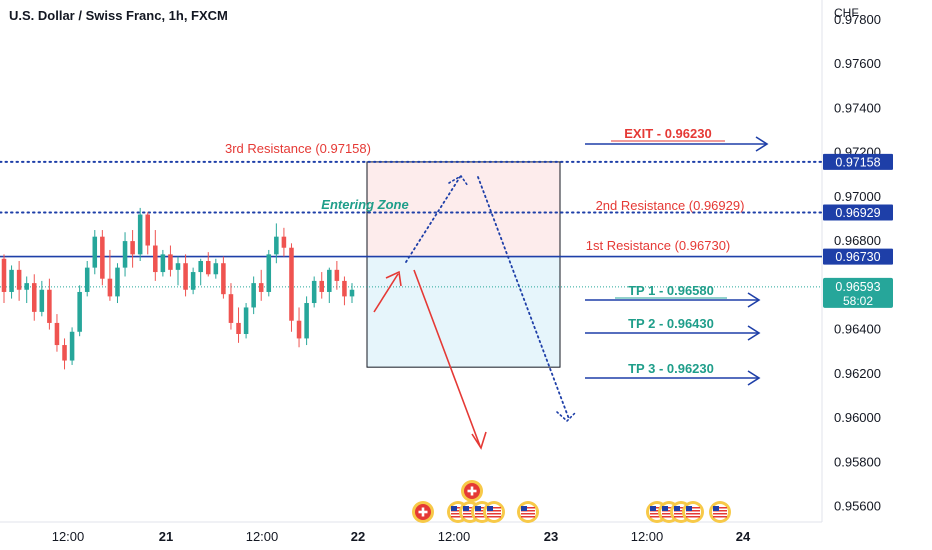  Describe the element at coordinates (846, 13) in the screenshot. I see `currency-label: CHF` at that location.